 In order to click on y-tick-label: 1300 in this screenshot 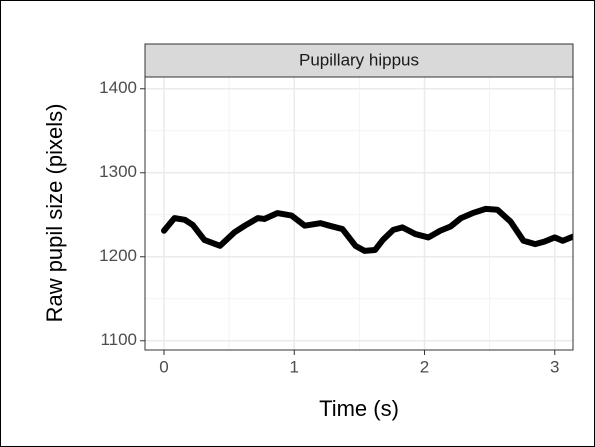, I will do `click(118, 171)`.